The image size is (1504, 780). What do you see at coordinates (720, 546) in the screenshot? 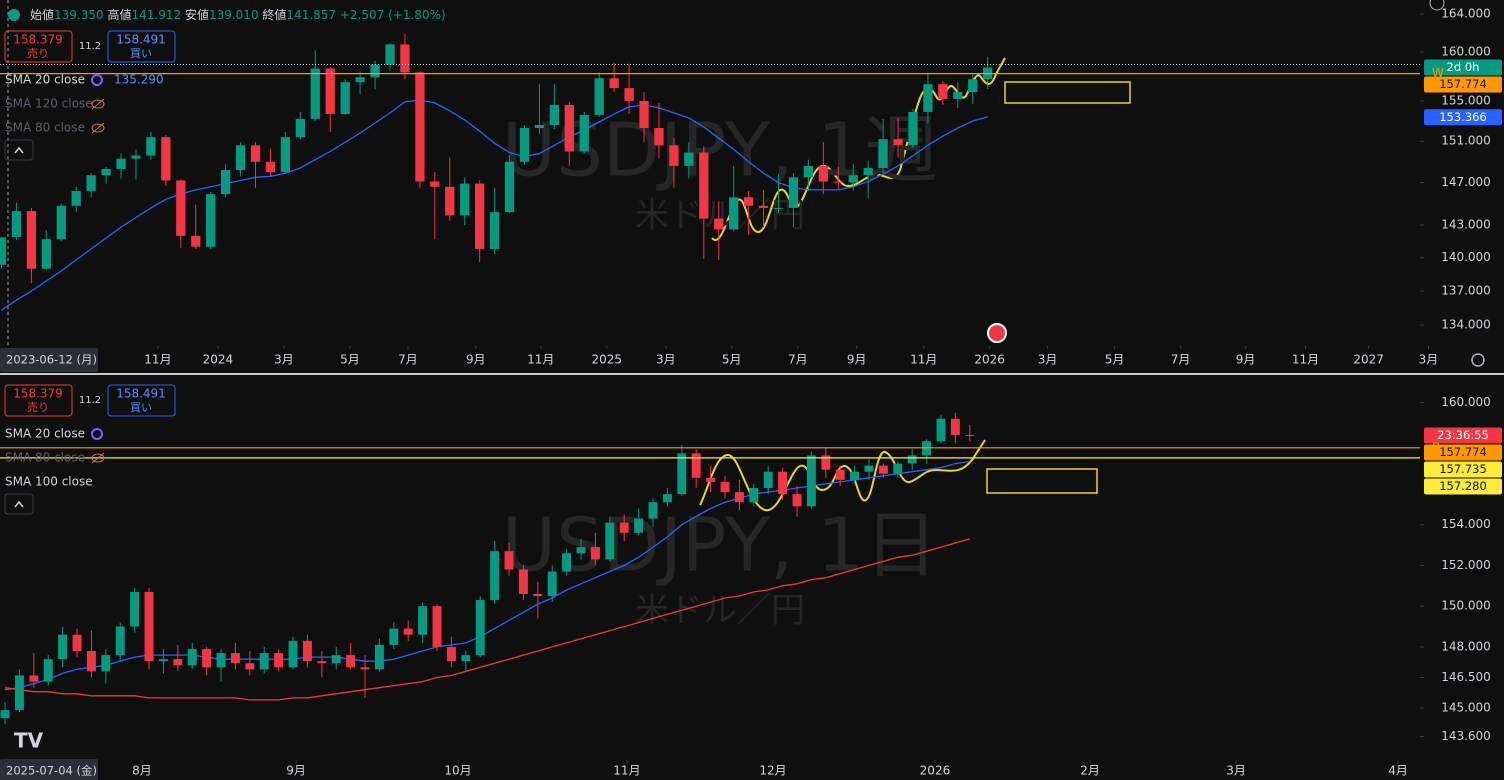
I see `watermark: USDJPY, 1日` at bounding box center [720, 546].